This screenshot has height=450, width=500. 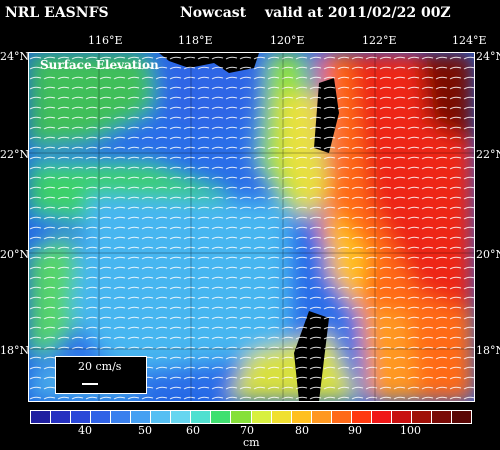 I want to click on valid-time: valid at 2011/02/22 00Z, so click(x=358, y=13).